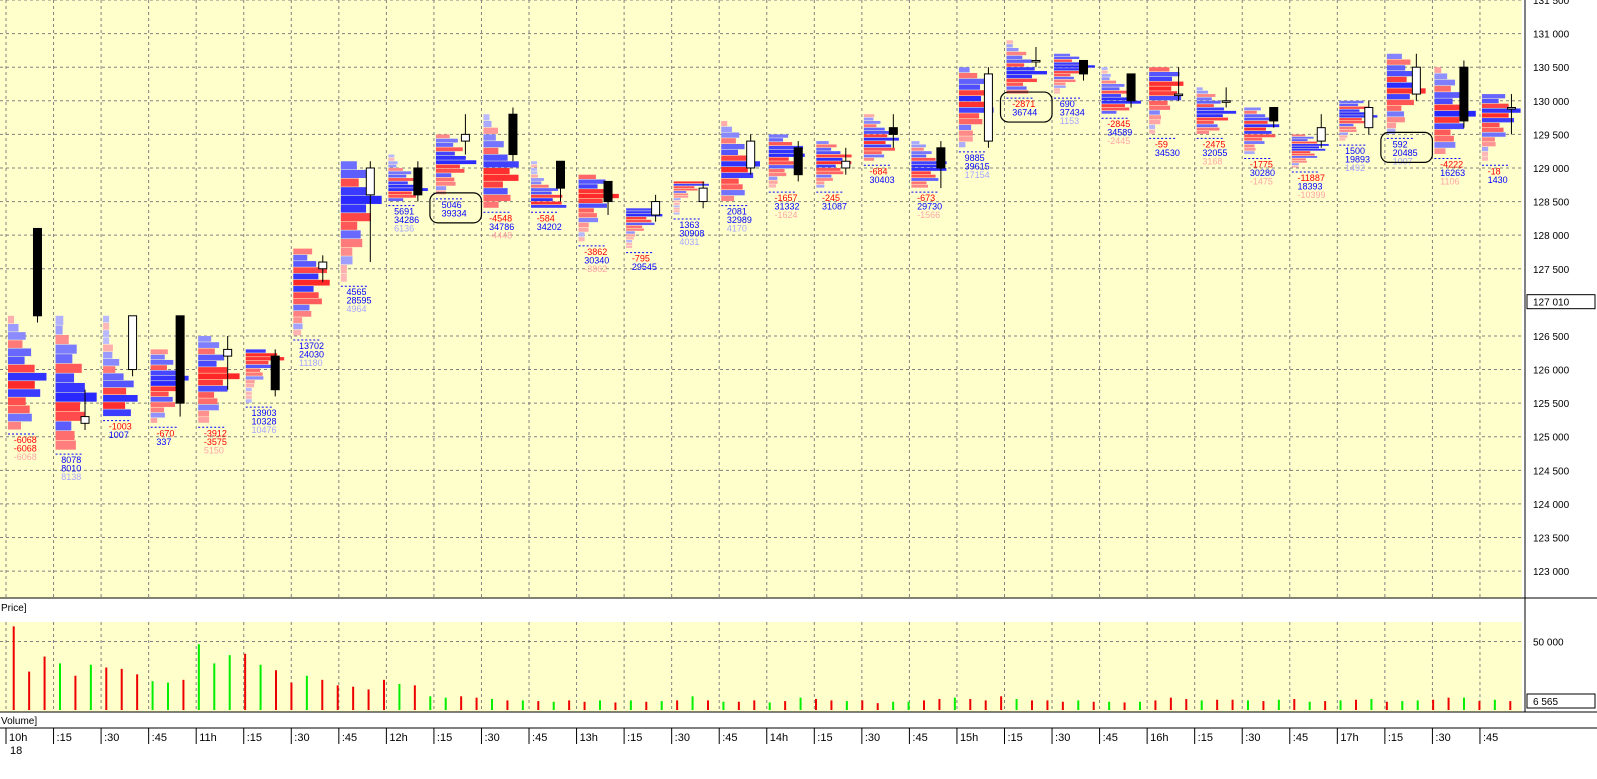 The width and height of the screenshot is (1597, 779). What do you see at coordinates (689, 225) in the screenshot?
I see `bar-annotation-label: 1363` at bounding box center [689, 225].